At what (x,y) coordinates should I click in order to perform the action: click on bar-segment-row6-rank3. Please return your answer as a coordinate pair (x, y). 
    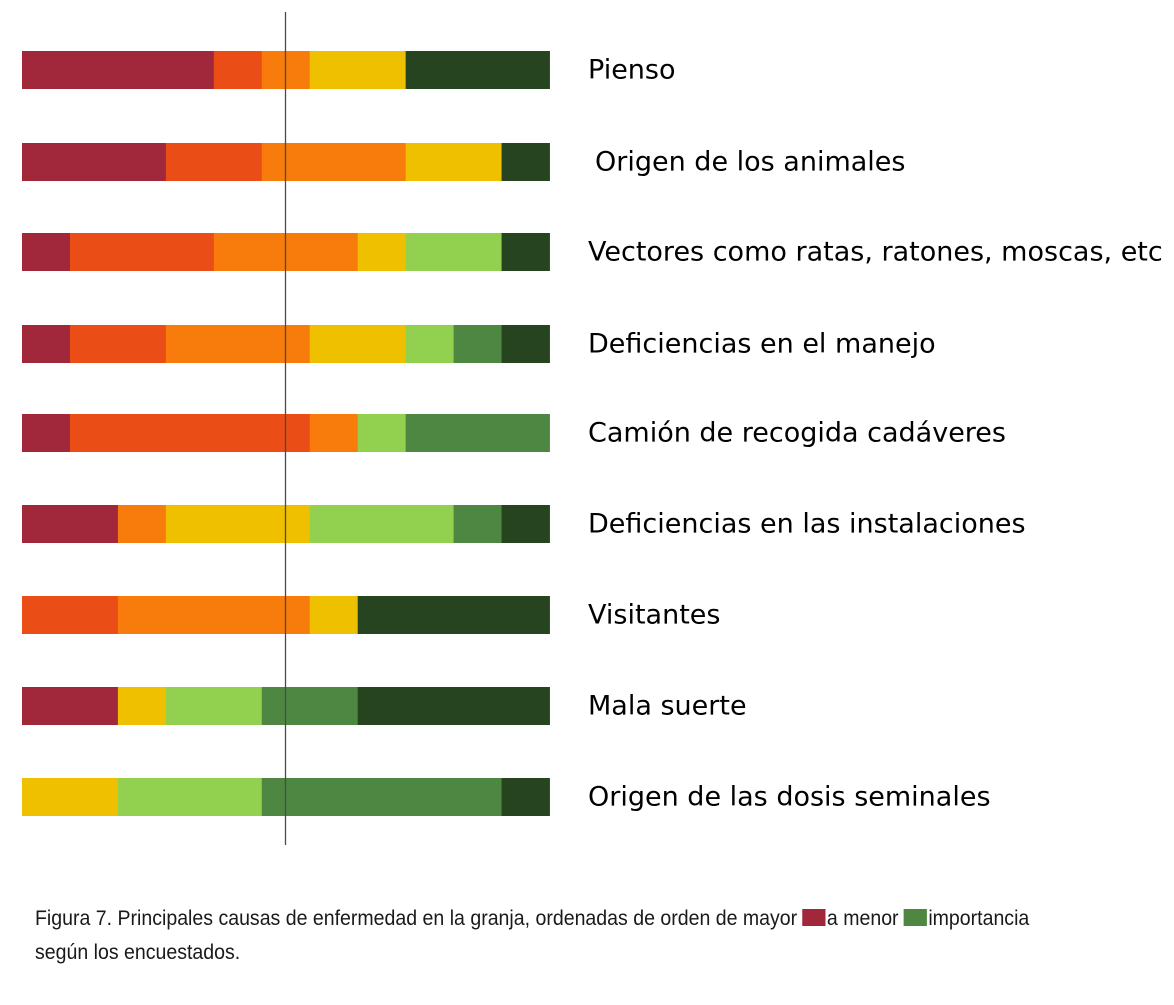
    Looking at the image, I should click on (142, 524).